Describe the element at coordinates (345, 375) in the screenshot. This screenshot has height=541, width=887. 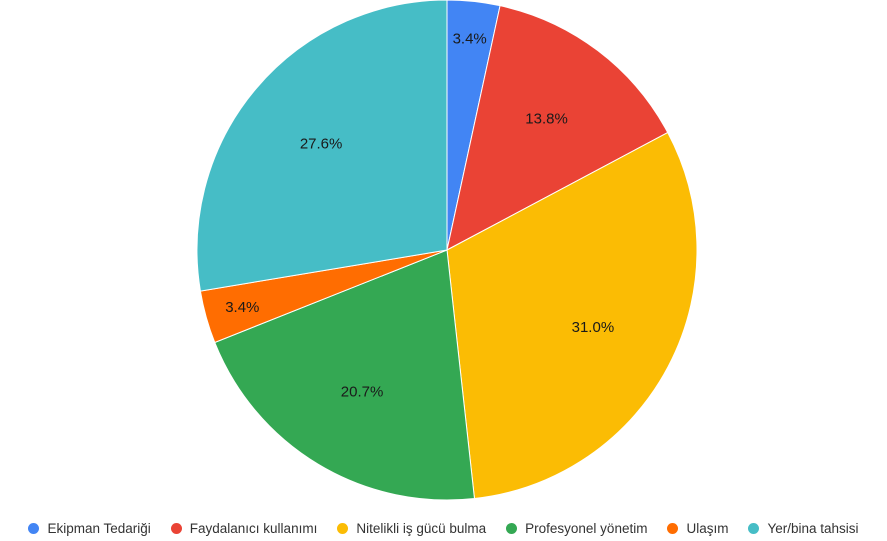
I see `pie-slice-profesyonel-yonetim` at that location.